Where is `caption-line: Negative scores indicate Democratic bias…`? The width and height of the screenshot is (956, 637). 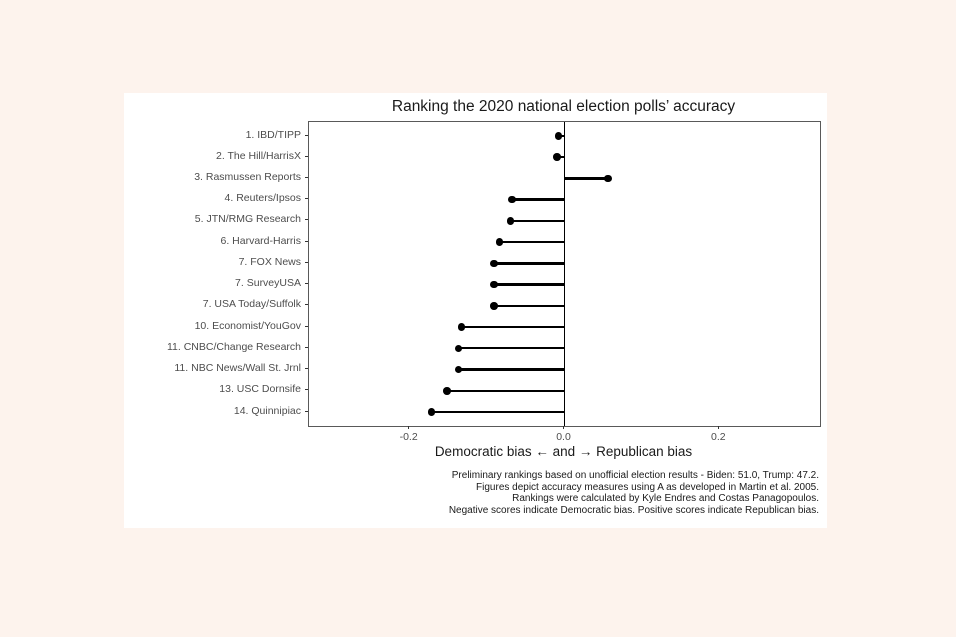
caption-line: Negative scores indicate Democratic bias… is located at coordinates (633, 510).